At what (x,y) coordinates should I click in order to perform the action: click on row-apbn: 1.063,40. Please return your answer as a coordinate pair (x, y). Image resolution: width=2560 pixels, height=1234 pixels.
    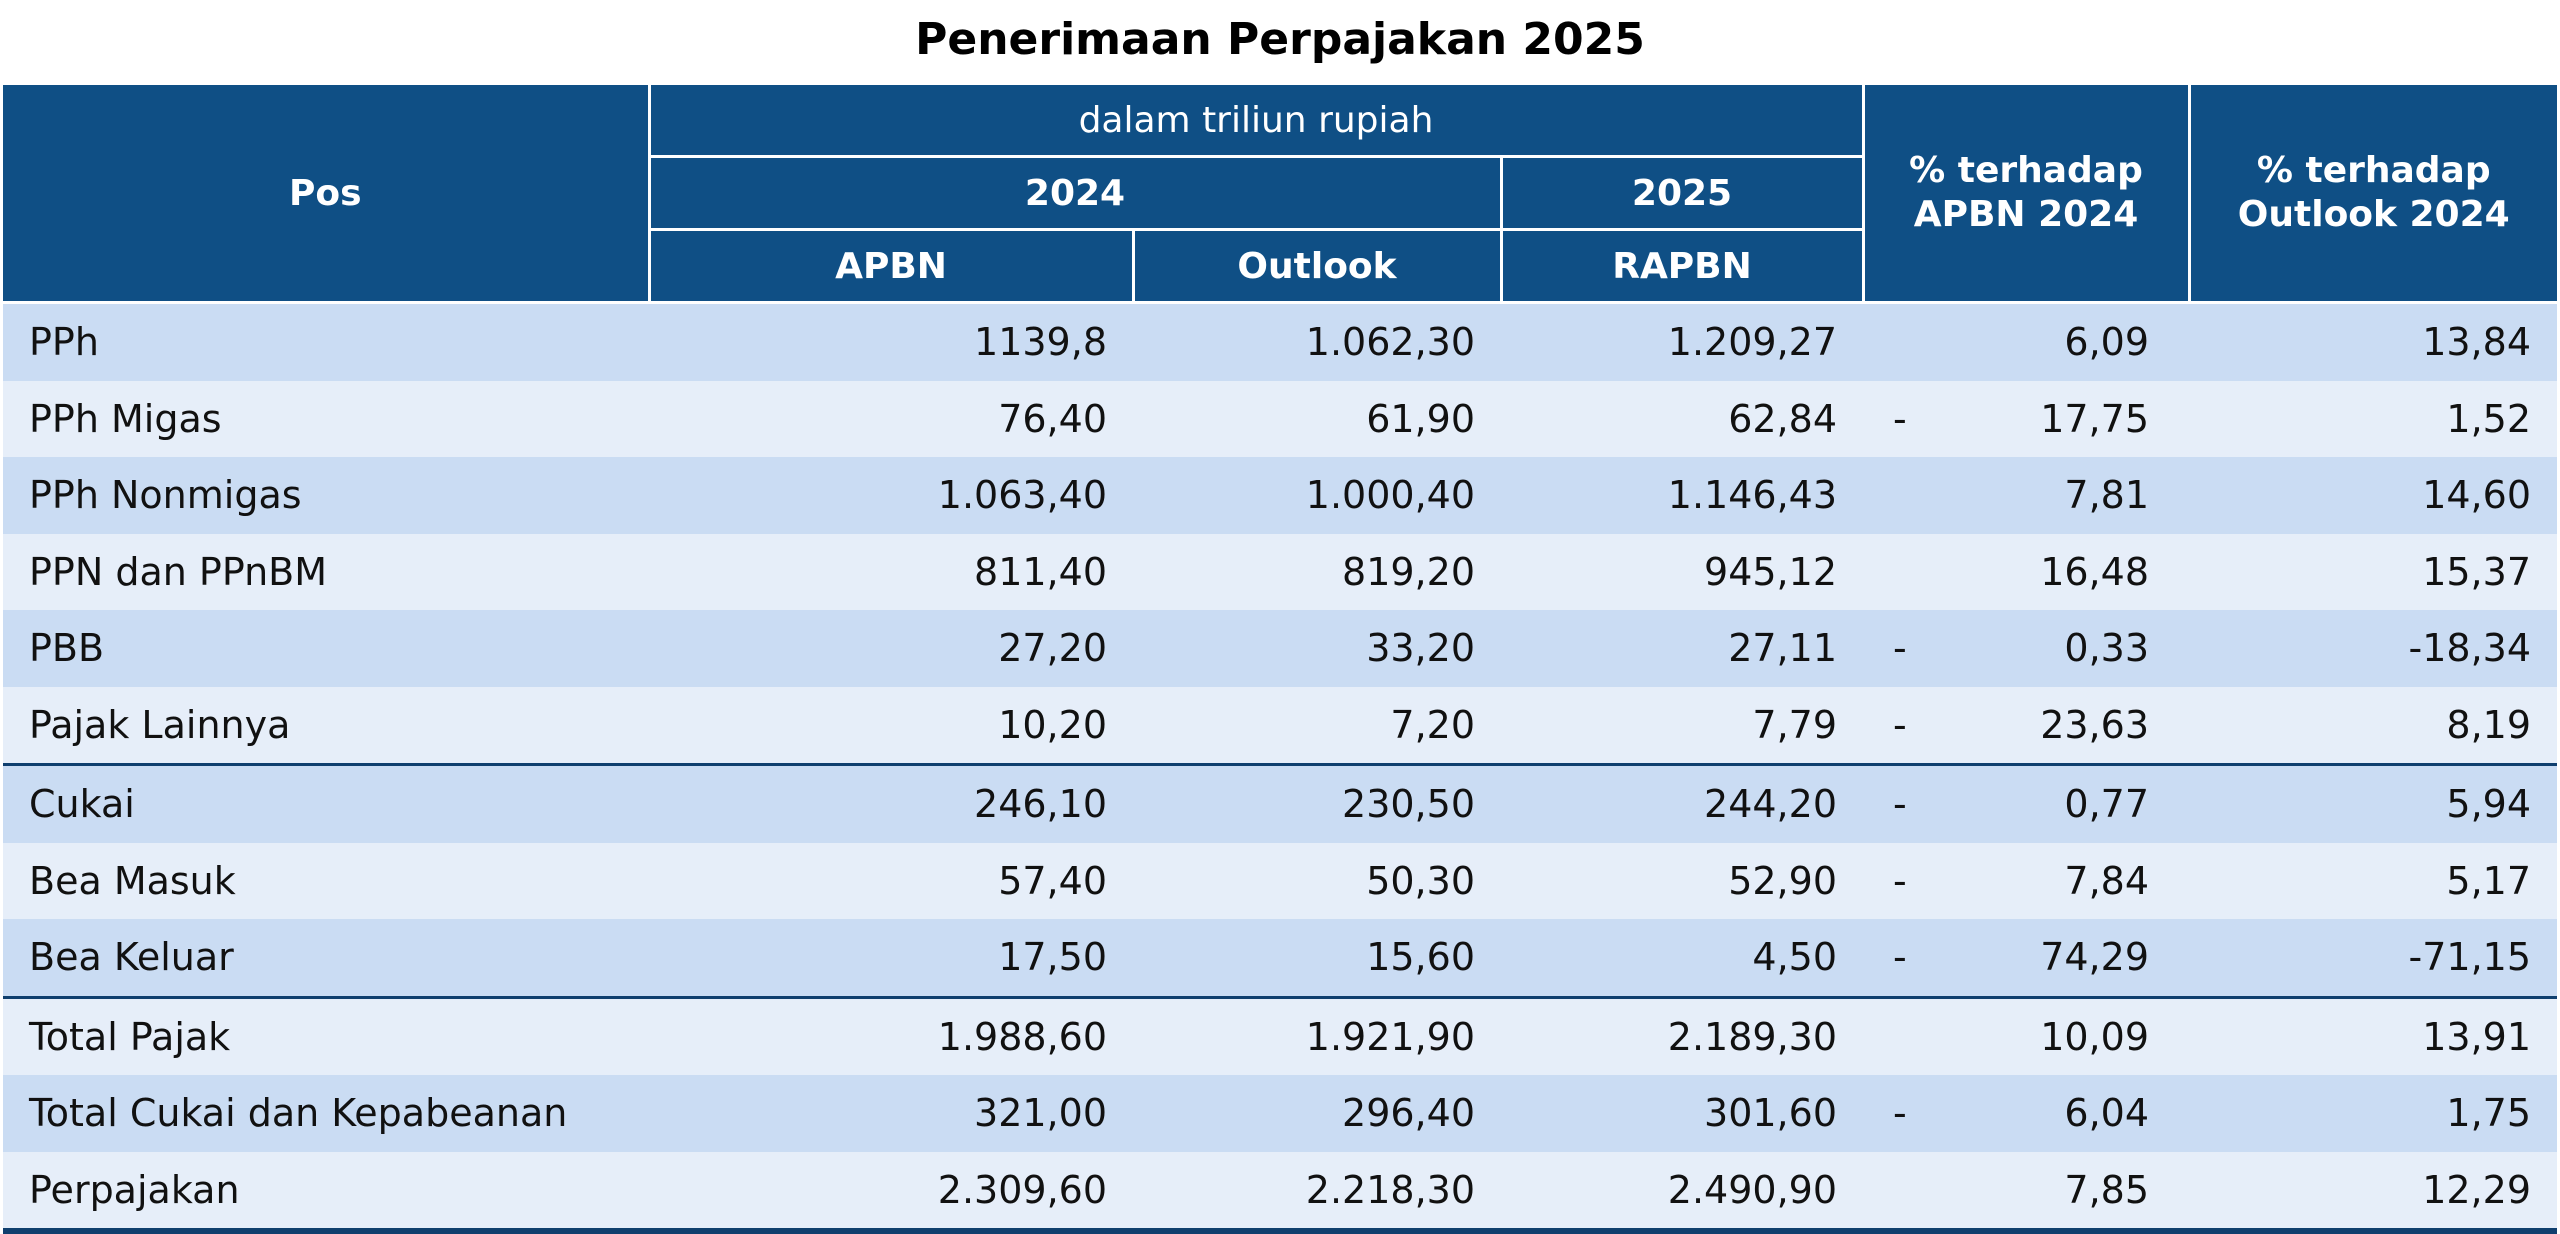
    Looking at the image, I should click on (891, 495).